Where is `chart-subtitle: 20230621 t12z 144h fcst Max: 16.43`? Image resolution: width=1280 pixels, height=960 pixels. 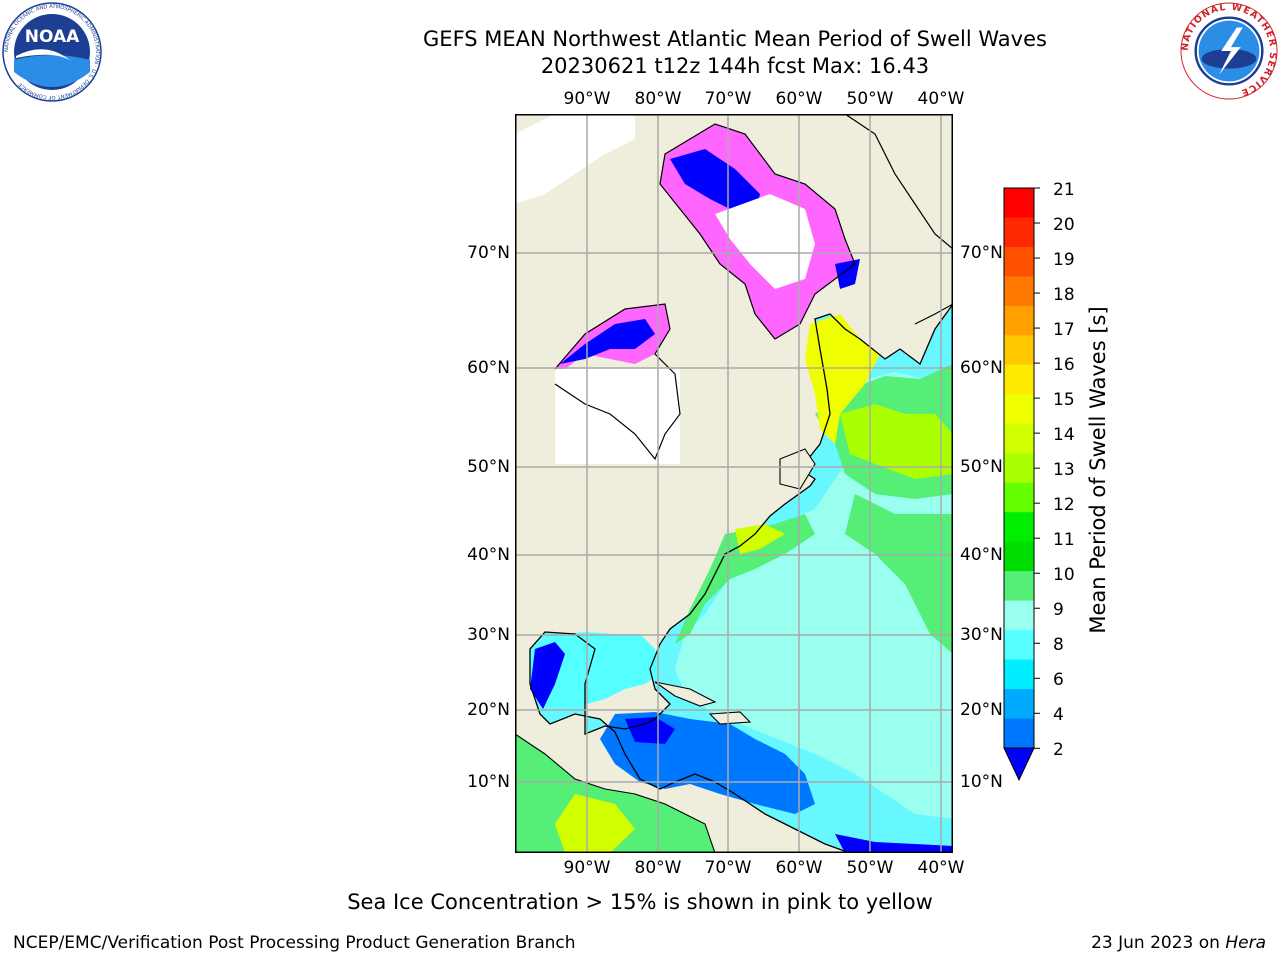
chart-subtitle: 20230621 t12z 144h fcst Max: 16.43 is located at coordinates (735, 66).